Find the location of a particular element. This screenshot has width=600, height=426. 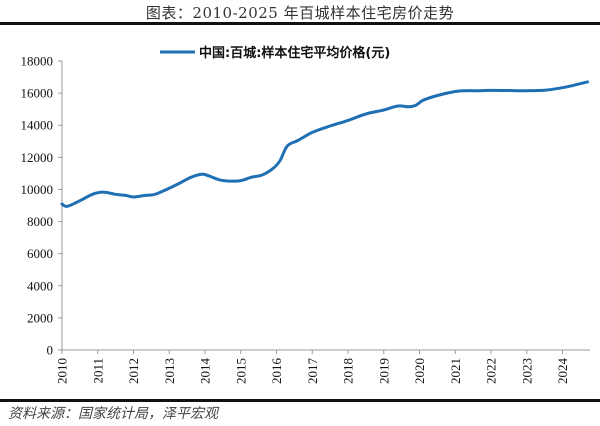

x-tick-label: 2015 is located at coordinates (240, 371).